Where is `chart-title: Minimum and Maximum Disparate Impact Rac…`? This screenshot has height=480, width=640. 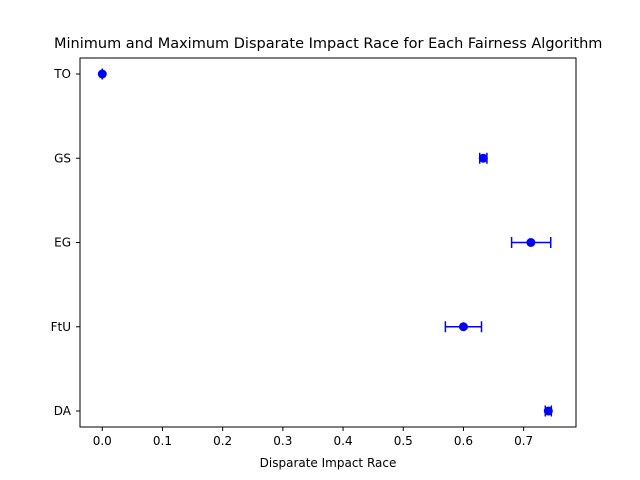
chart-title: Minimum and Maximum Disparate Impact Rac… is located at coordinates (328, 44).